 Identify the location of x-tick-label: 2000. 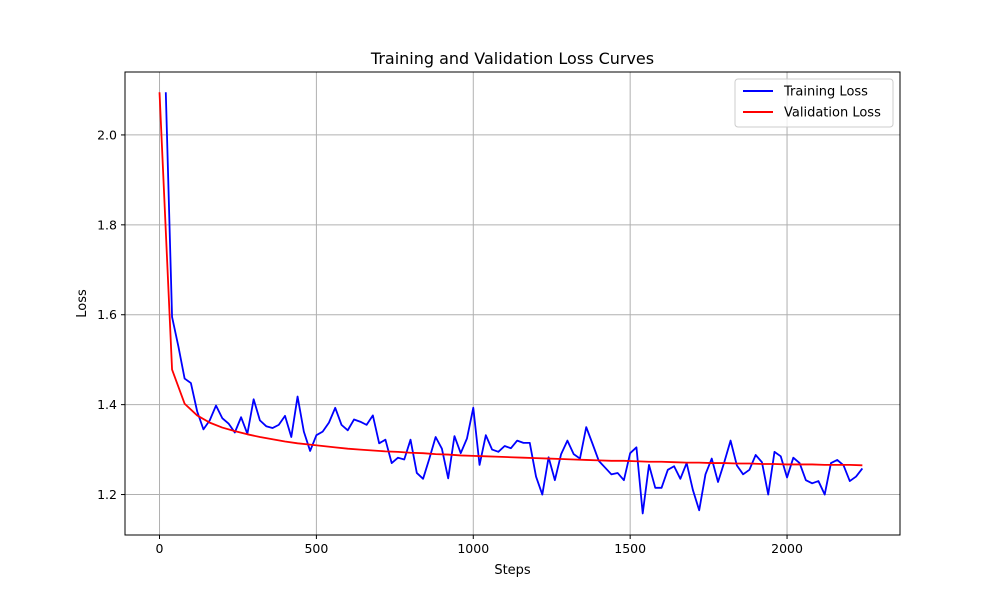
(787, 548).